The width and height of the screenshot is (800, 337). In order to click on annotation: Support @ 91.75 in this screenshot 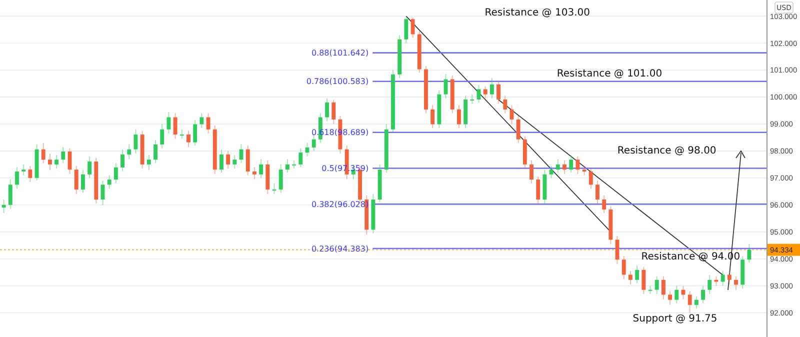, I will do `click(675, 319)`.